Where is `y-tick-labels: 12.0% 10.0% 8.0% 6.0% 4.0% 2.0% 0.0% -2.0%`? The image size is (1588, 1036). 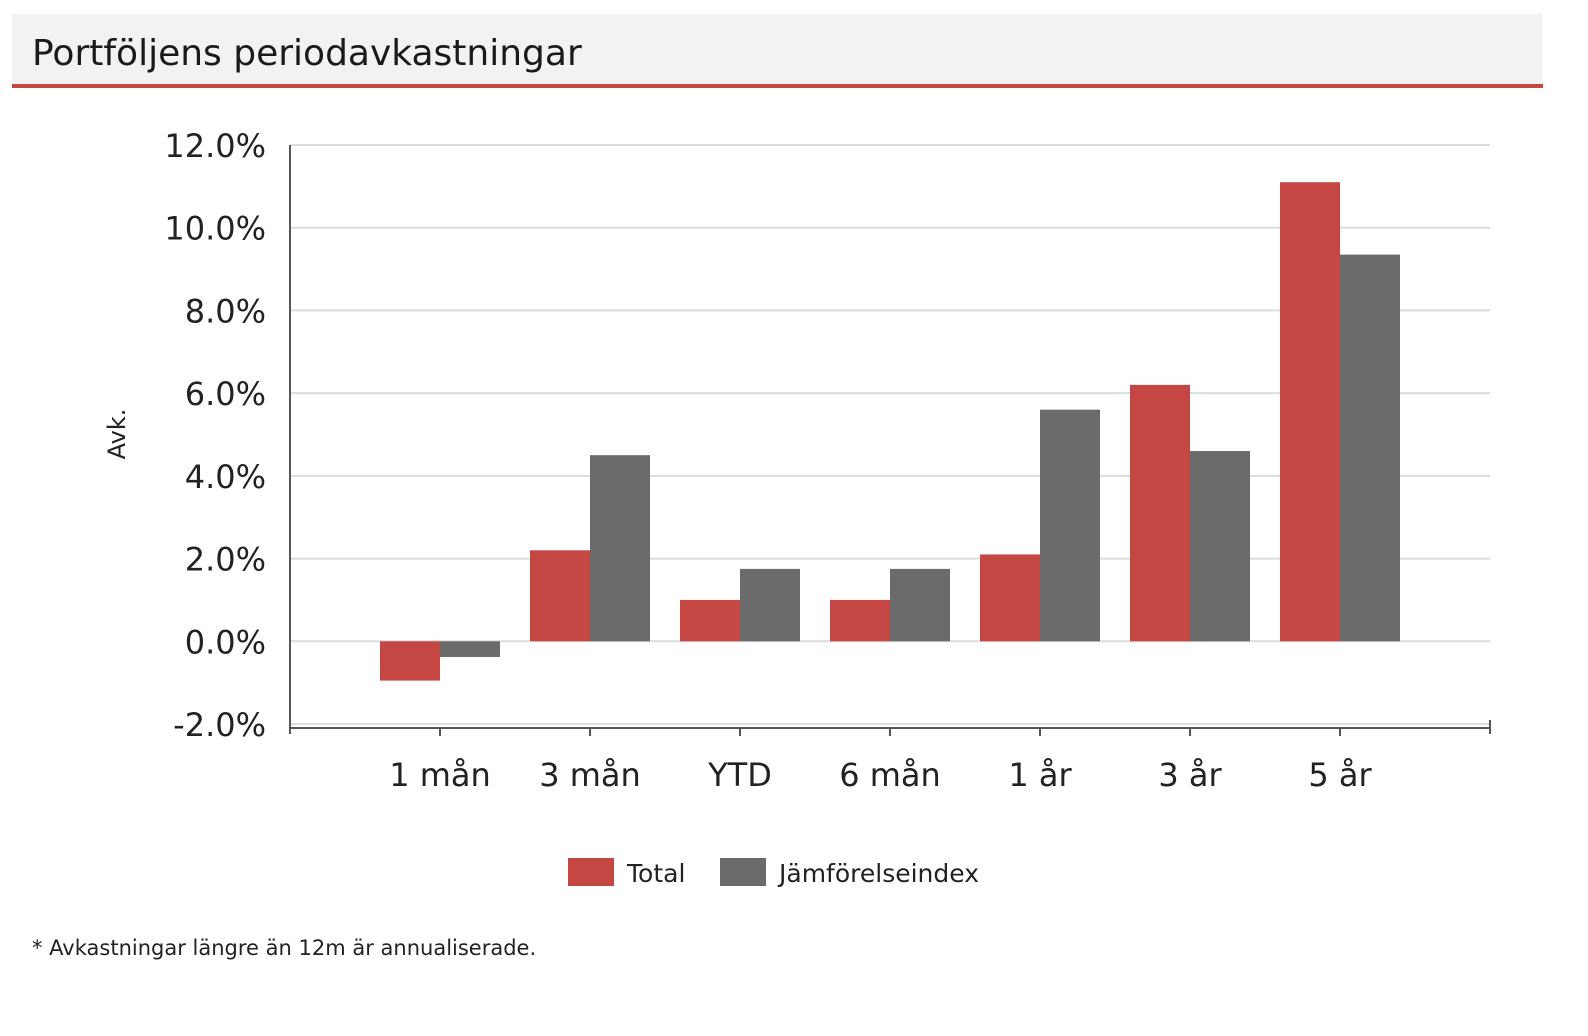 y-tick-labels: 12.0% 10.0% 8.0% 6.0% 4.0% 2.0% 0.0% -2.0% is located at coordinates (215, 435).